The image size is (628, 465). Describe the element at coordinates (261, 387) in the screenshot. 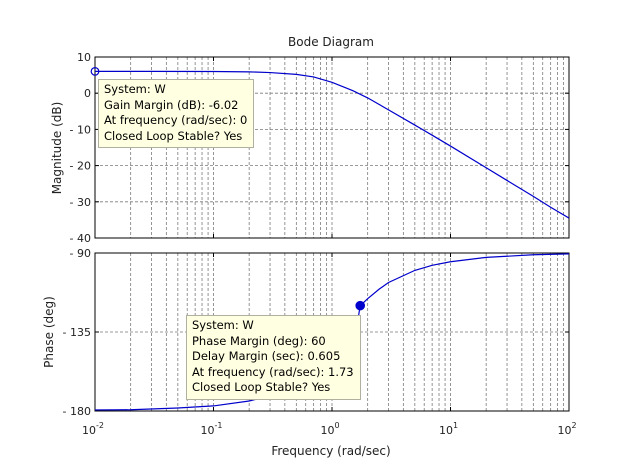

I see `phase-tip-line: Closed Loop Stable? Yes` at that location.